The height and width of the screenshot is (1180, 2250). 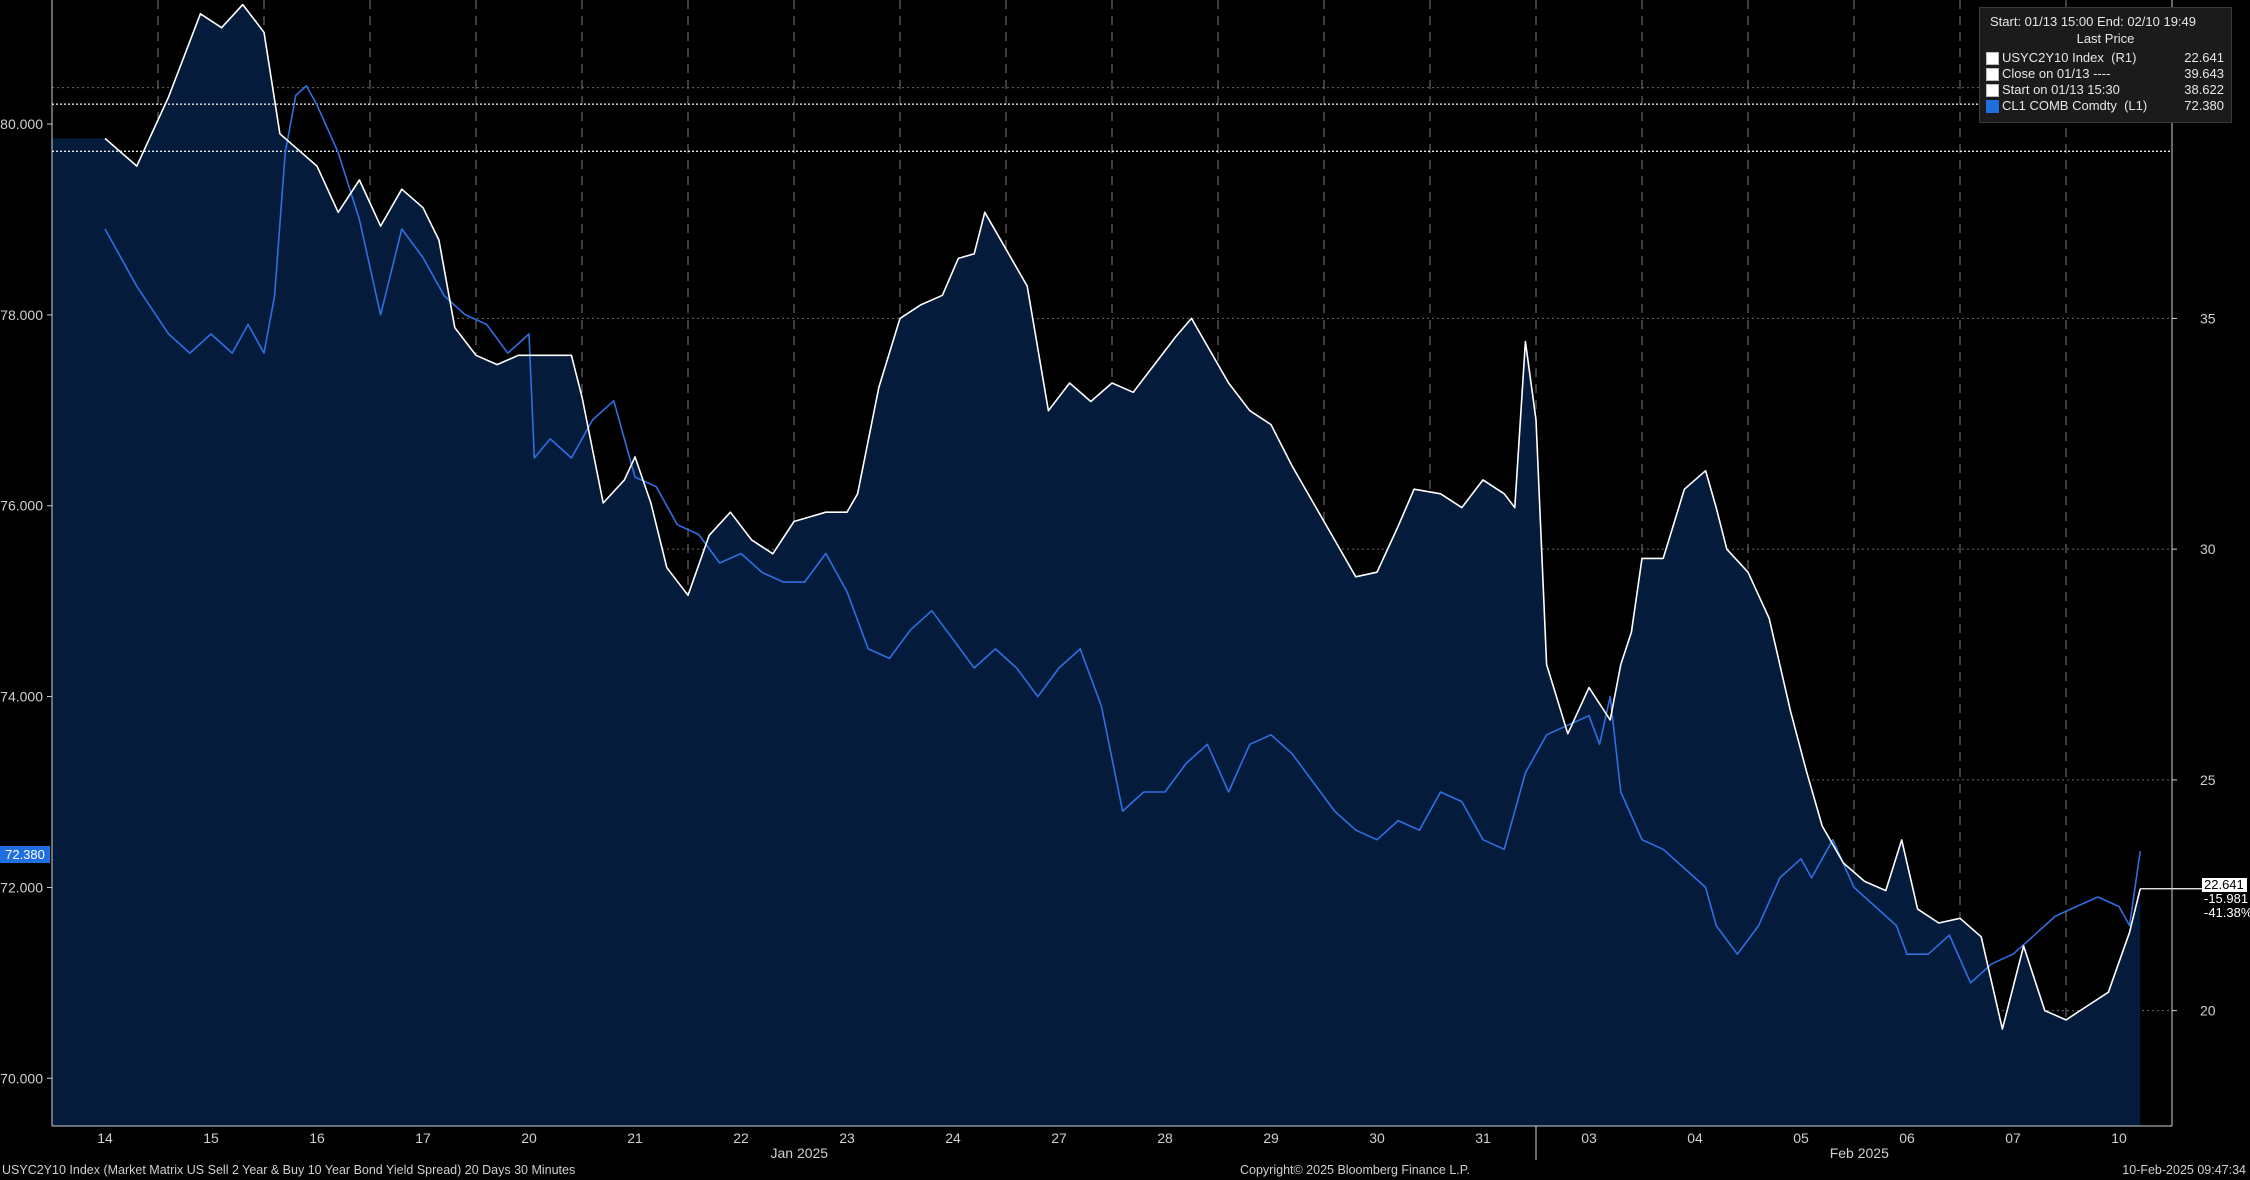 What do you see at coordinates (741, 1138) in the screenshot?
I see `x-tick-label: 22` at bounding box center [741, 1138].